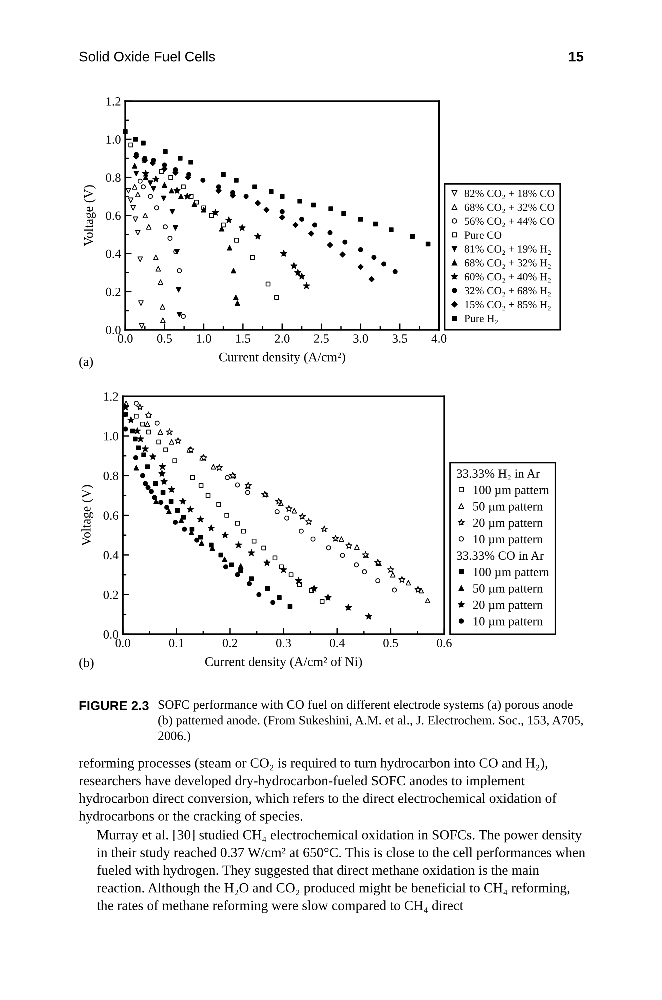 The width and height of the screenshot is (662, 1000). Describe the element at coordinates (576, 57) in the screenshot. I see `text: 15` at that location.